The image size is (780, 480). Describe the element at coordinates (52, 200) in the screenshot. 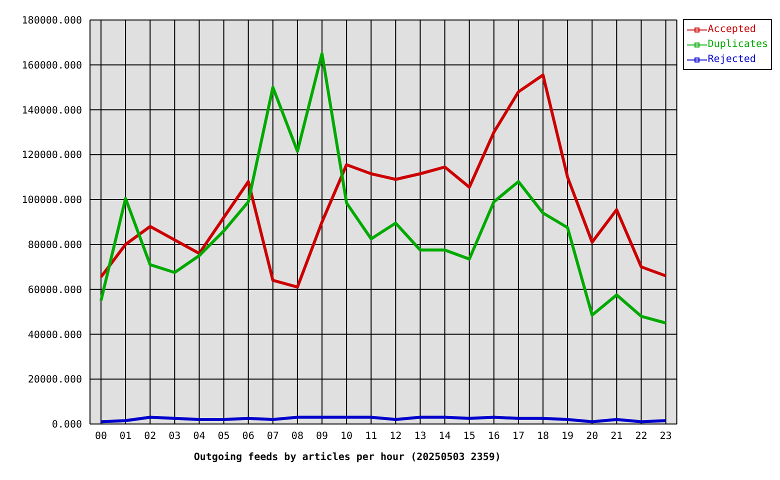

I see `y-tick-label: 100000.000` at that location.